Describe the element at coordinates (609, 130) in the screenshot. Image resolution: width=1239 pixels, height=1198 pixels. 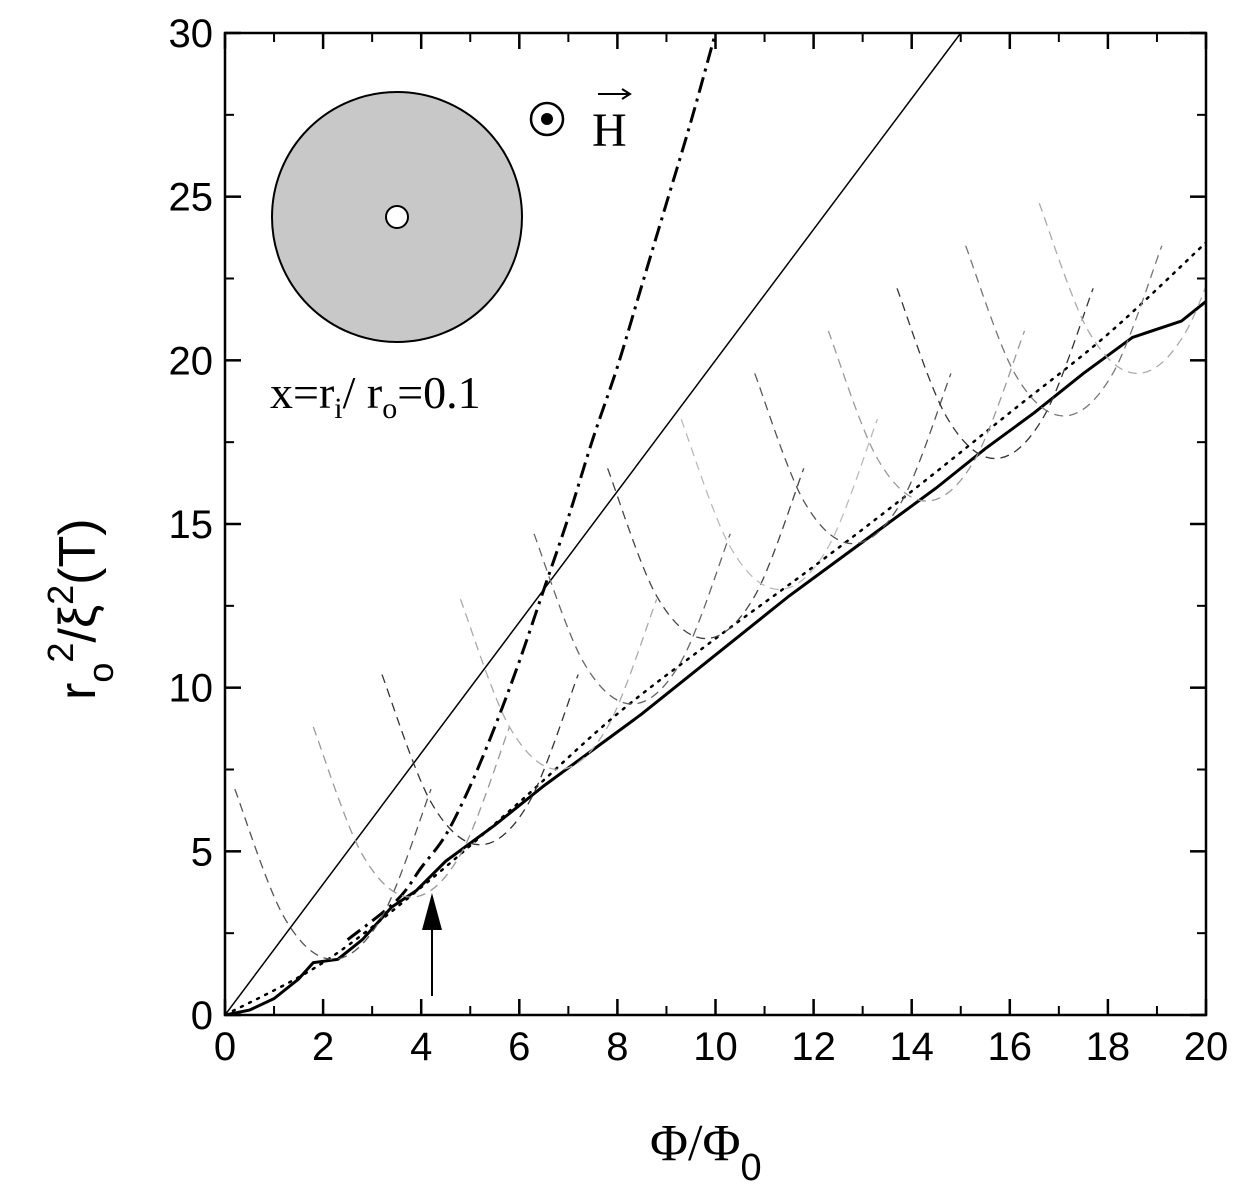
I see `field-label: H` at that location.